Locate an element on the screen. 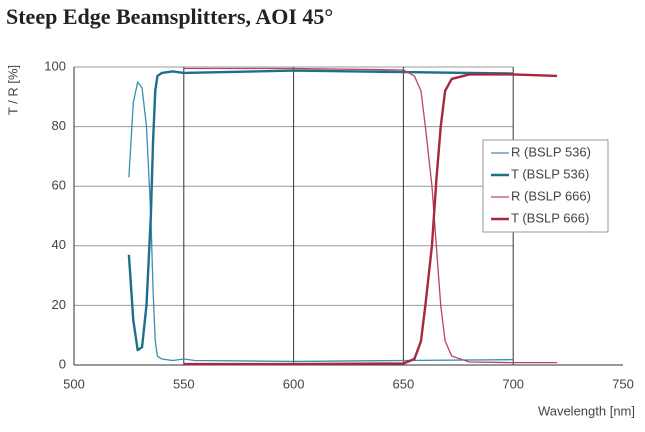 This screenshot has height=432, width=645. y-tick-label: 100 is located at coordinates (55, 65).